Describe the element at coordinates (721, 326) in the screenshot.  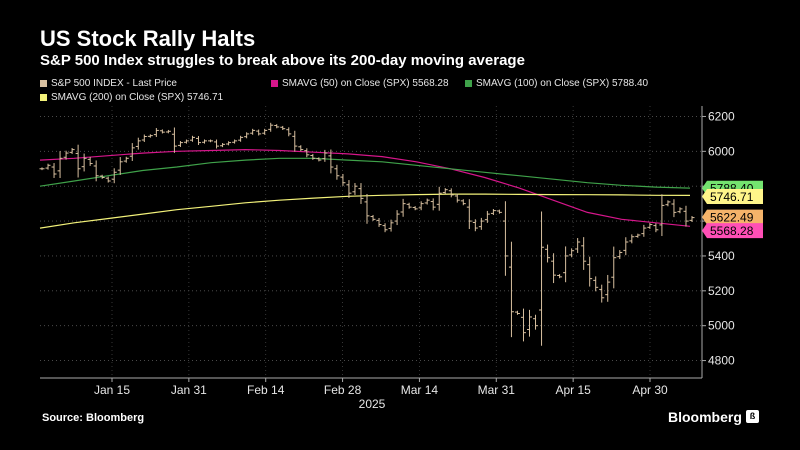
I see `y-tick-label: 5000` at that location.